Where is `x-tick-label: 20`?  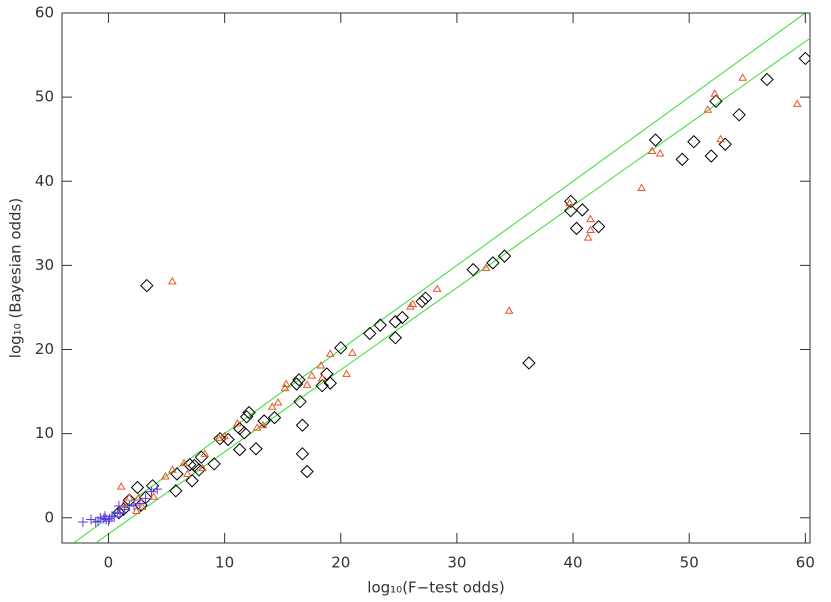
x-tick-label: 20 is located at coordinates (340, 563).